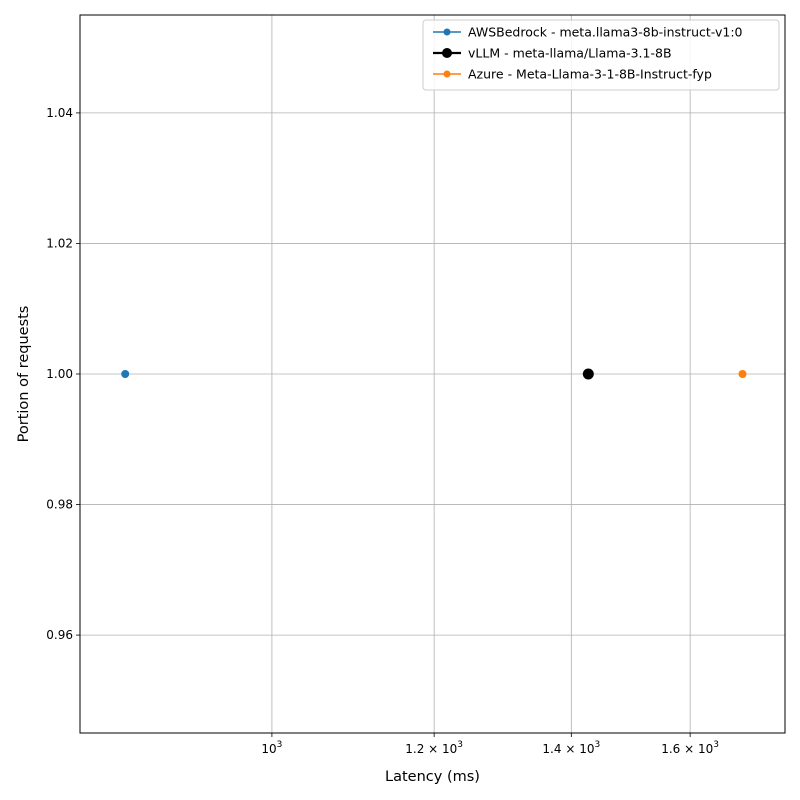 The width and height of the screenshot is (800, 800). Describe the element at coordinates (590, 74) in the screenshot. I see `legend-label-2: Azure - Meta-Llama-3-1-8B-Instruct-fyp` at that location.